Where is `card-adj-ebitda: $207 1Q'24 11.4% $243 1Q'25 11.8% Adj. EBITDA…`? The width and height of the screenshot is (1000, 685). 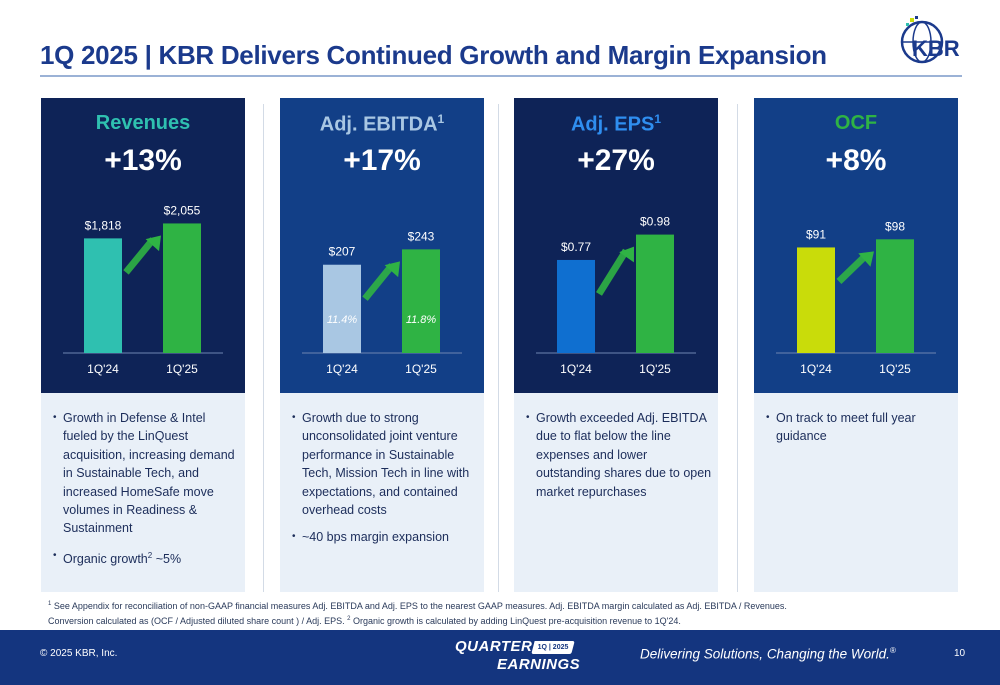 card-adj-ebitda: $207 1Q'24 11.4% $243 1Q'25 11.8% Adj. EBITDA… is located at coordinates (382, 345).